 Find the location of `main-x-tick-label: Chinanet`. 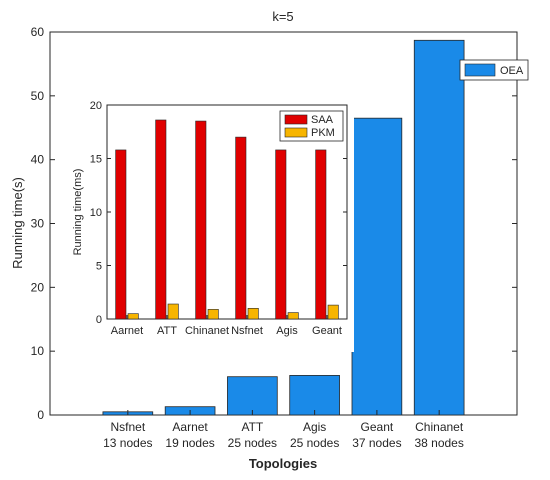

main-x-tick-label: Chinanet is located at coordinates (439, 427).